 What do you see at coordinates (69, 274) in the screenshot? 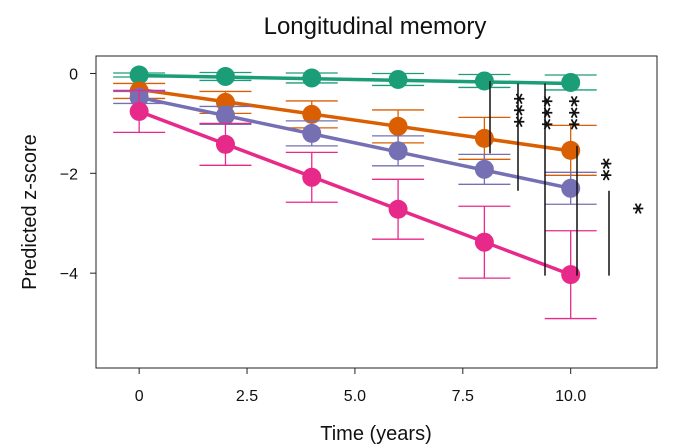
I see `y-tick-label: −4` at bounding box center [69, 274].